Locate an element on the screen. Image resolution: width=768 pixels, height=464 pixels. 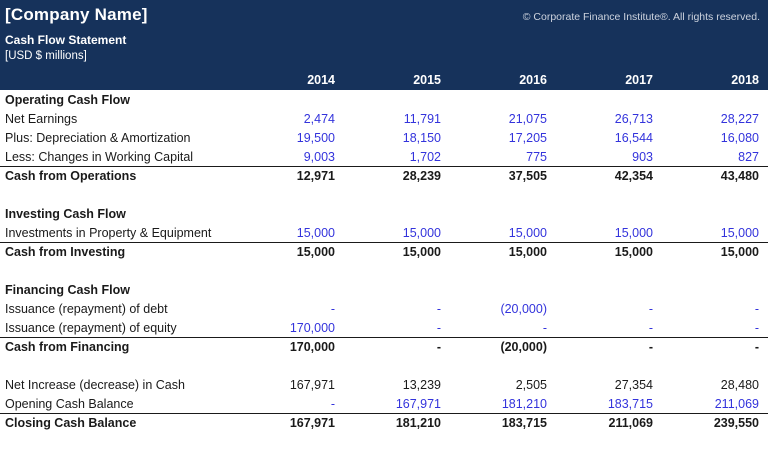
value-cell: 2,505 is located at coordinates (531, 384).